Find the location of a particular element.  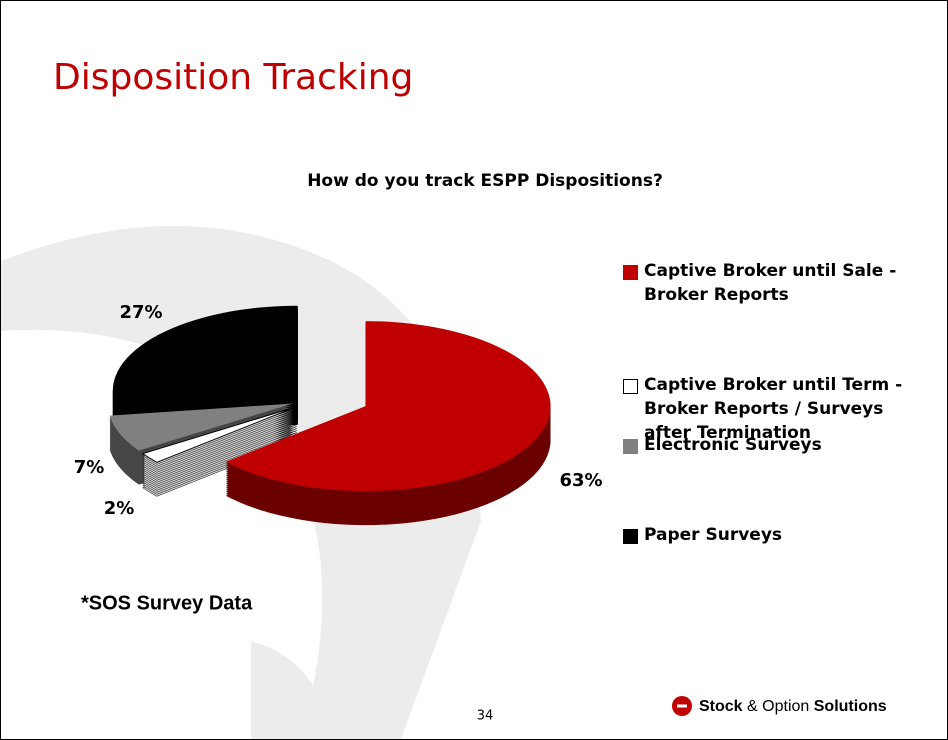

data-label: 2% is located at coordinates (119, 508).